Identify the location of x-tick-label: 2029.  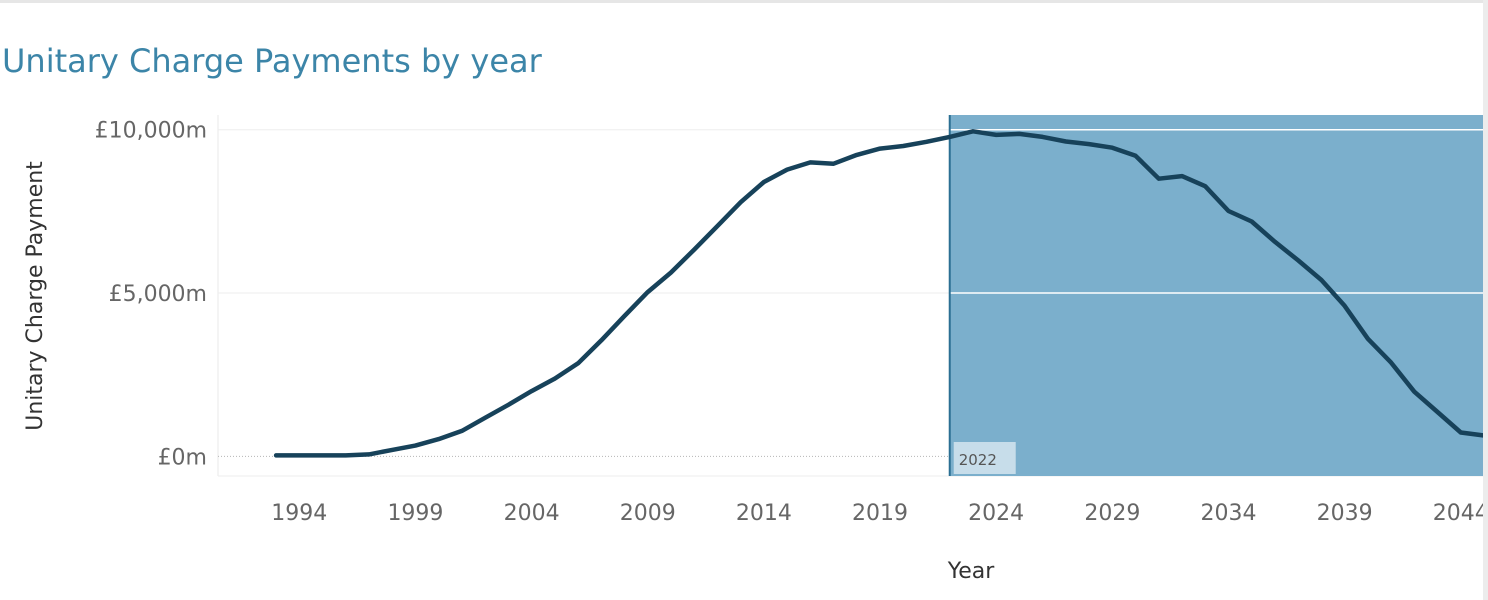
(1112, 513).